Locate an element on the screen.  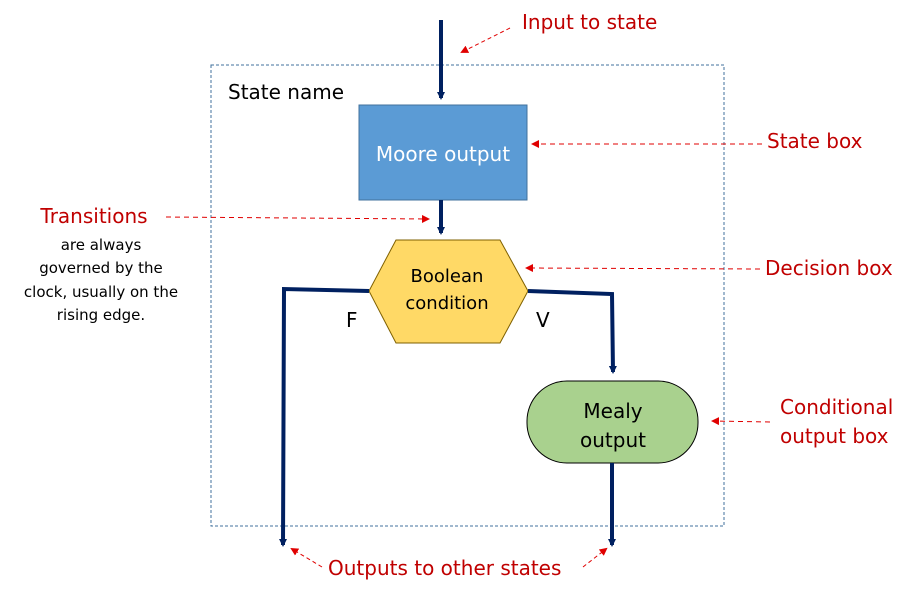
decision-box is located at coordinates (448, 291).